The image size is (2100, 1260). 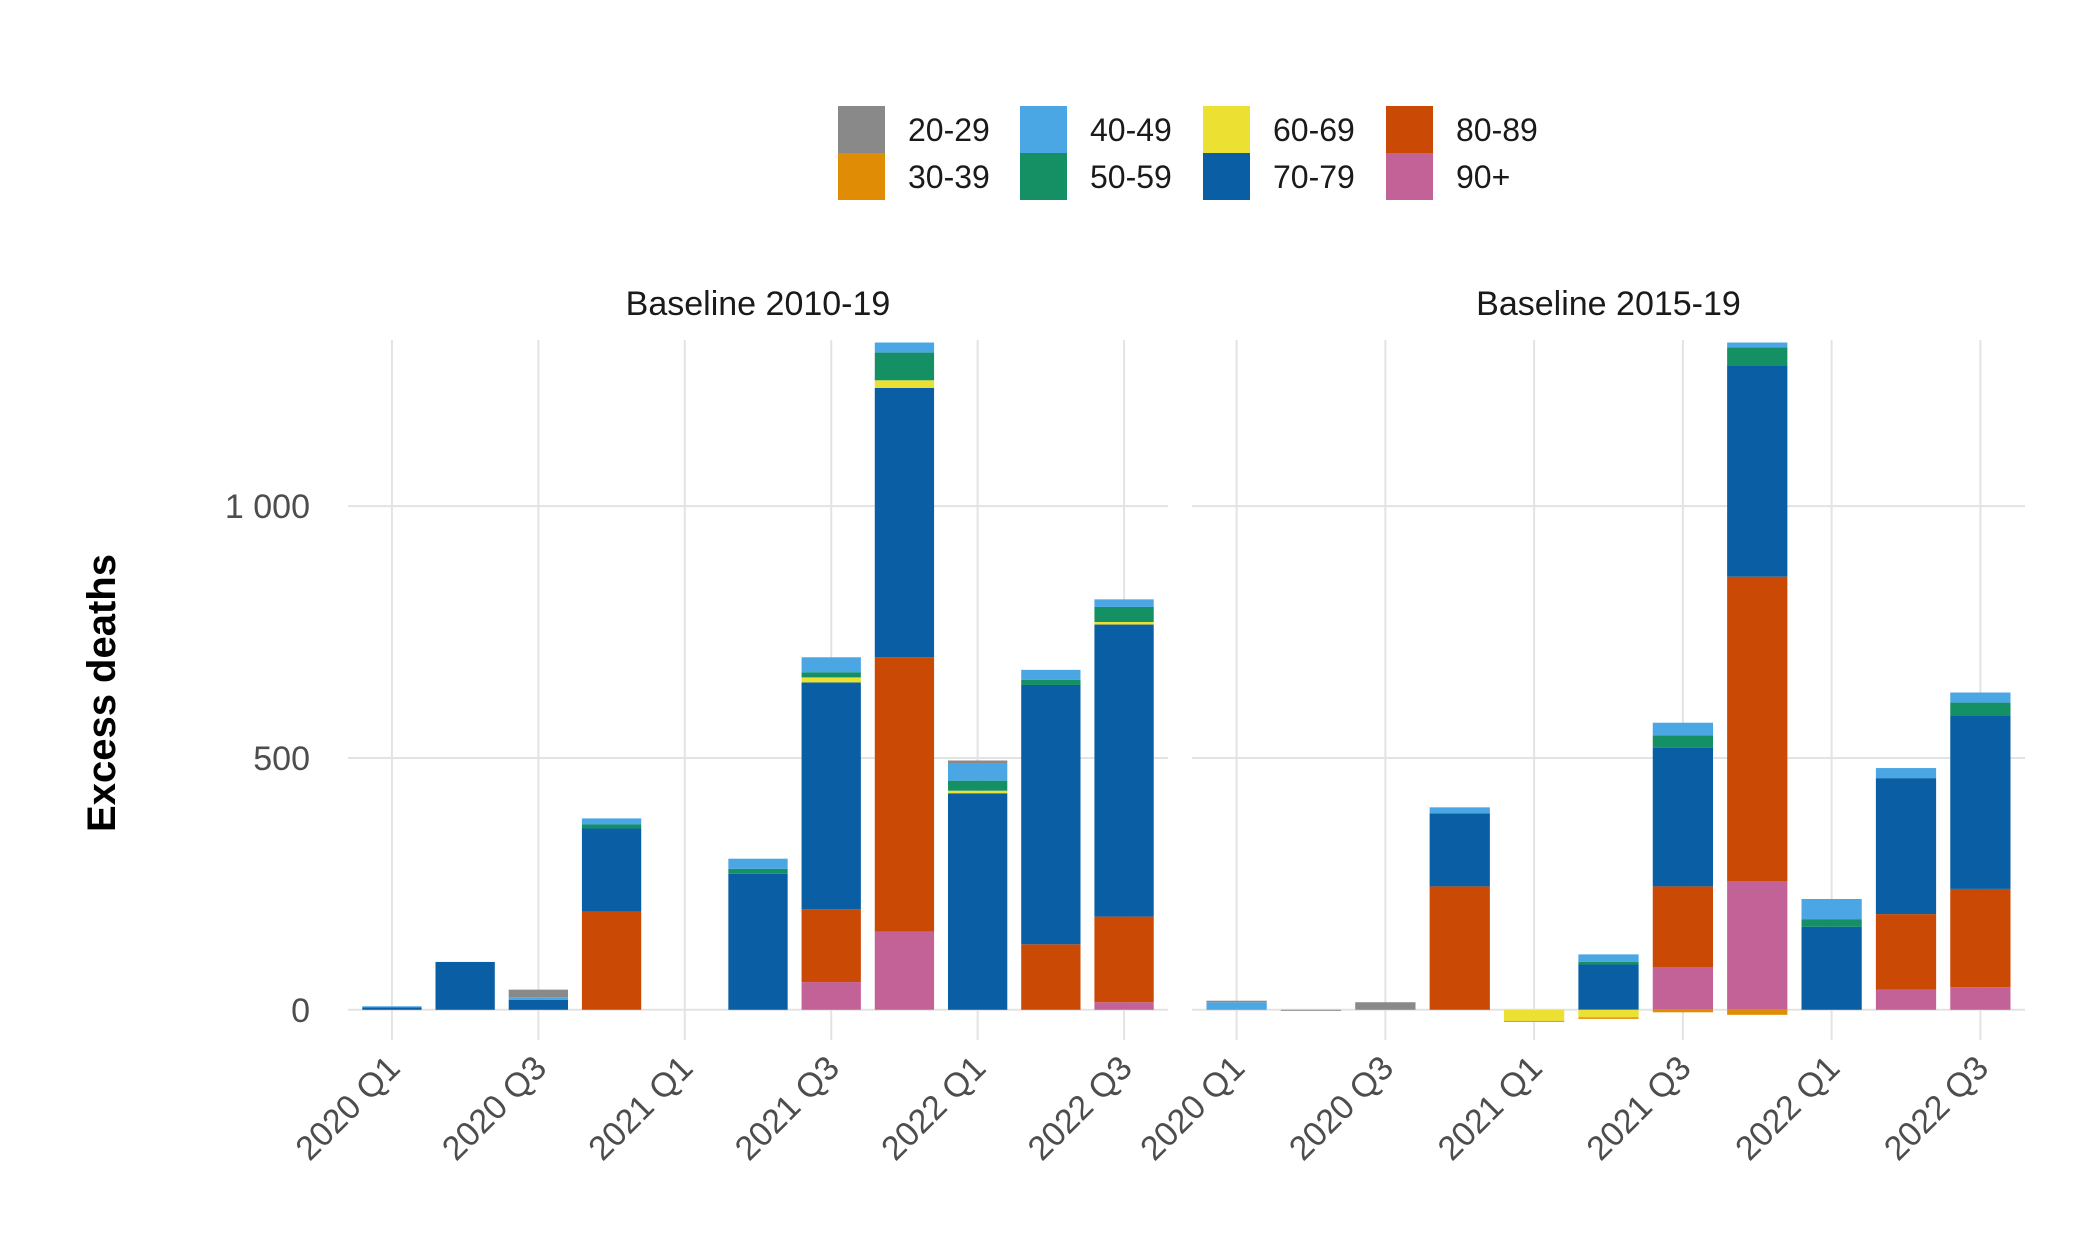 I want to click on y-tick-label: 0, so click(x=300, y=1011).